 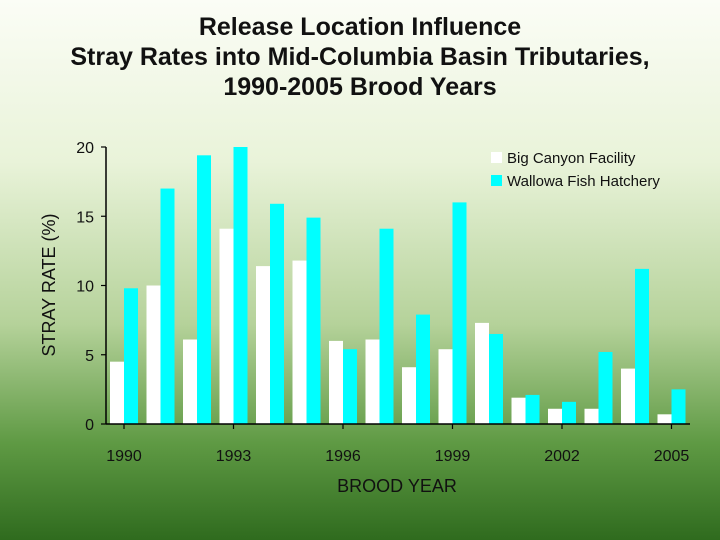 I want to click on legend-swatch-big-canyon, so click(x=496, y=157).